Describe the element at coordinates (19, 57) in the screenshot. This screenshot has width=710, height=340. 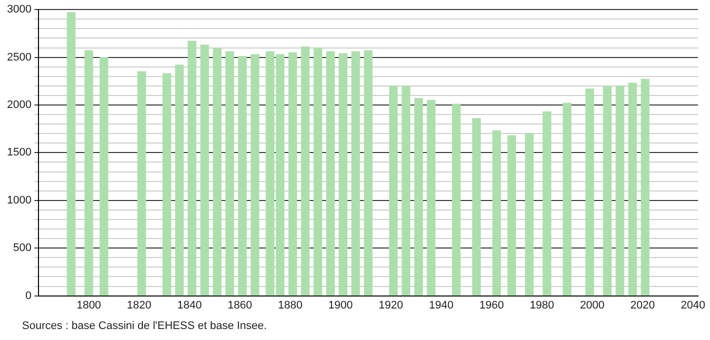
I see `y-tick-label: 2500` at that location.